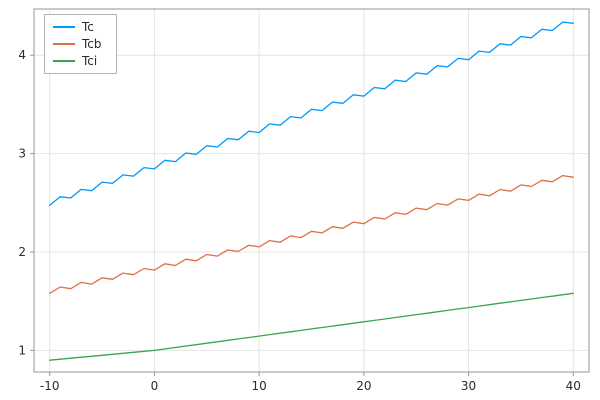 Image resolution: width=600 pixels, height=400 pixels. What do you see at coordinates (259, 386) in the screenshot?
I see `x-tick-label: 10` at bounding box center [259, 386].